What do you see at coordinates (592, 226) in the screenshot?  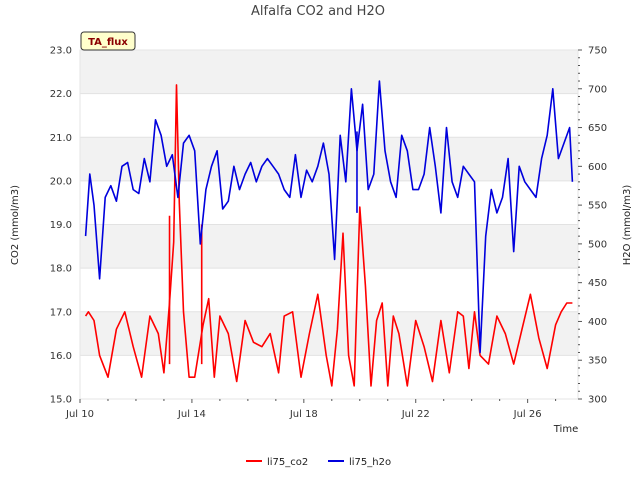 I see `right-axis-ticks: 300 350 400 450 500 550 600 650 700 750` at bounding box center [592, 226].